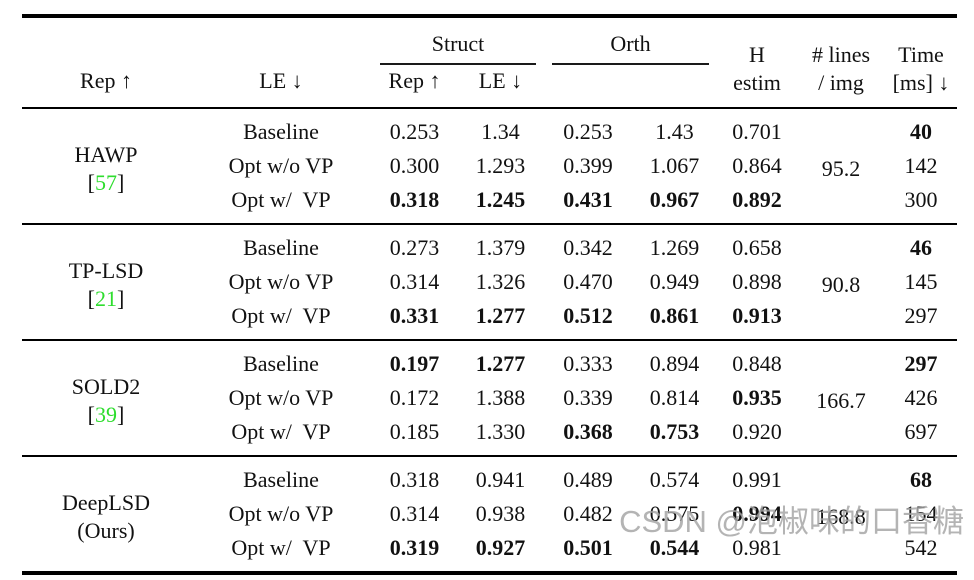 This screenshot has height=580, width=974. I want to click on header-group-struct: Struct, so click(458, 40).